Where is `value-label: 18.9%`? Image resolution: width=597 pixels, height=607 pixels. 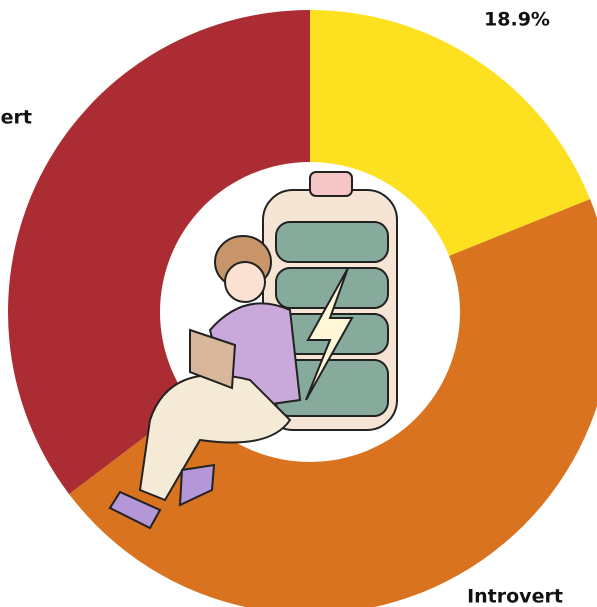
value-label: 18.9% is located at coordinates (517, 20).